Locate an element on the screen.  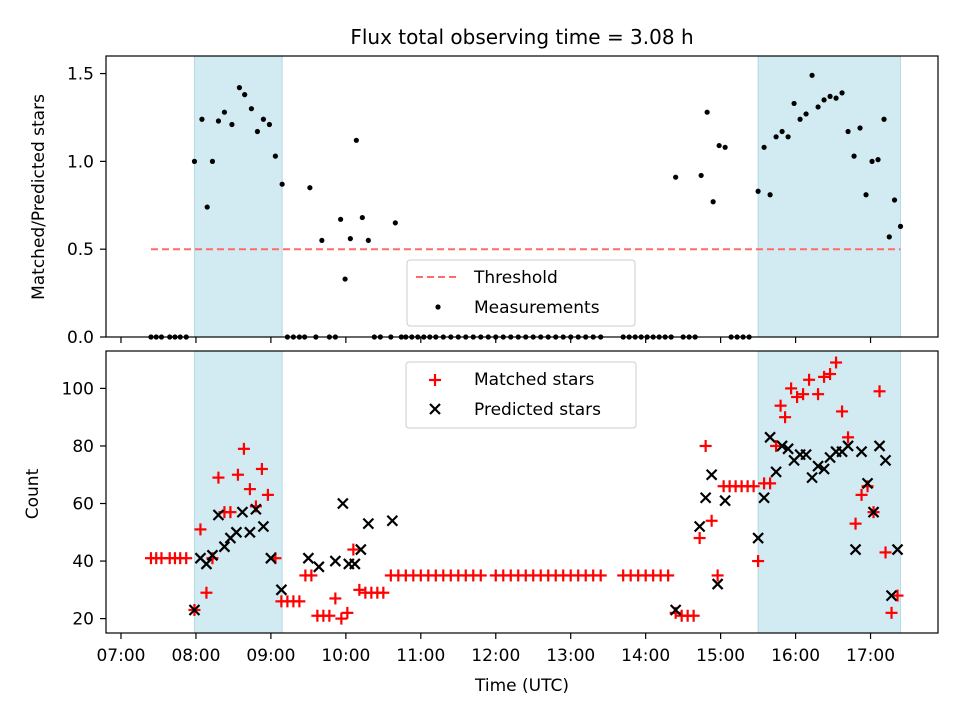
bottom-legend: Matched stars Predicted stars is located at coordinates (521, 395).